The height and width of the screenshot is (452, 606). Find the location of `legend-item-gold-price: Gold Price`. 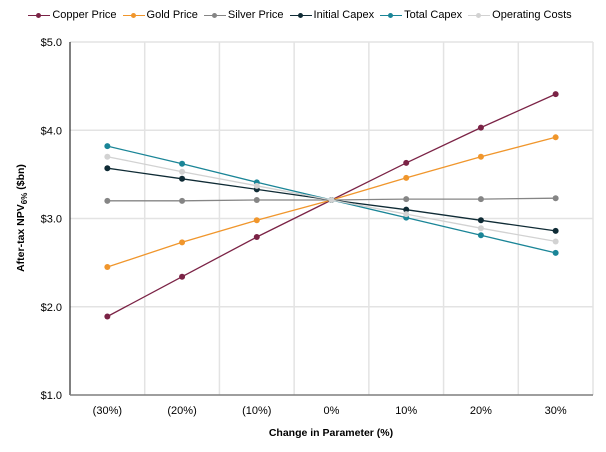

legend-item-gold-price: Gold Price is located at coordinates (160, 15).